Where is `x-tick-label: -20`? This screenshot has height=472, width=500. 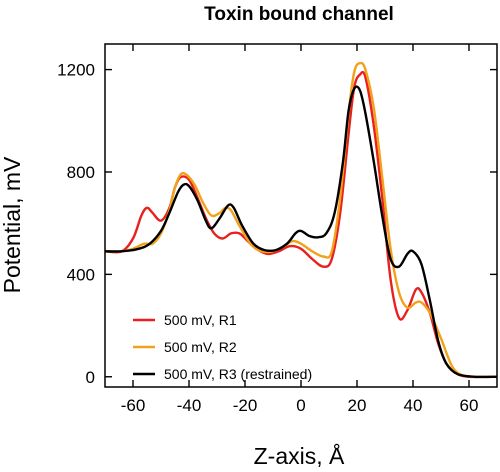
x-tick-label: -20 is located at coordinates (245, 405).